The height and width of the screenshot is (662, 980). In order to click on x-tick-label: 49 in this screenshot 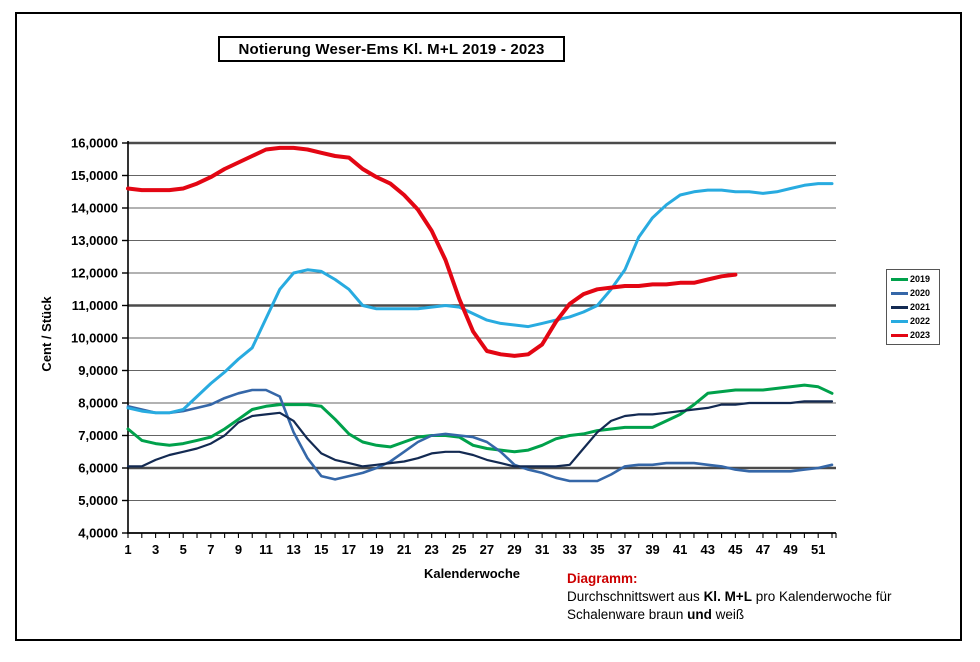, I will do `click(790, 549)`.